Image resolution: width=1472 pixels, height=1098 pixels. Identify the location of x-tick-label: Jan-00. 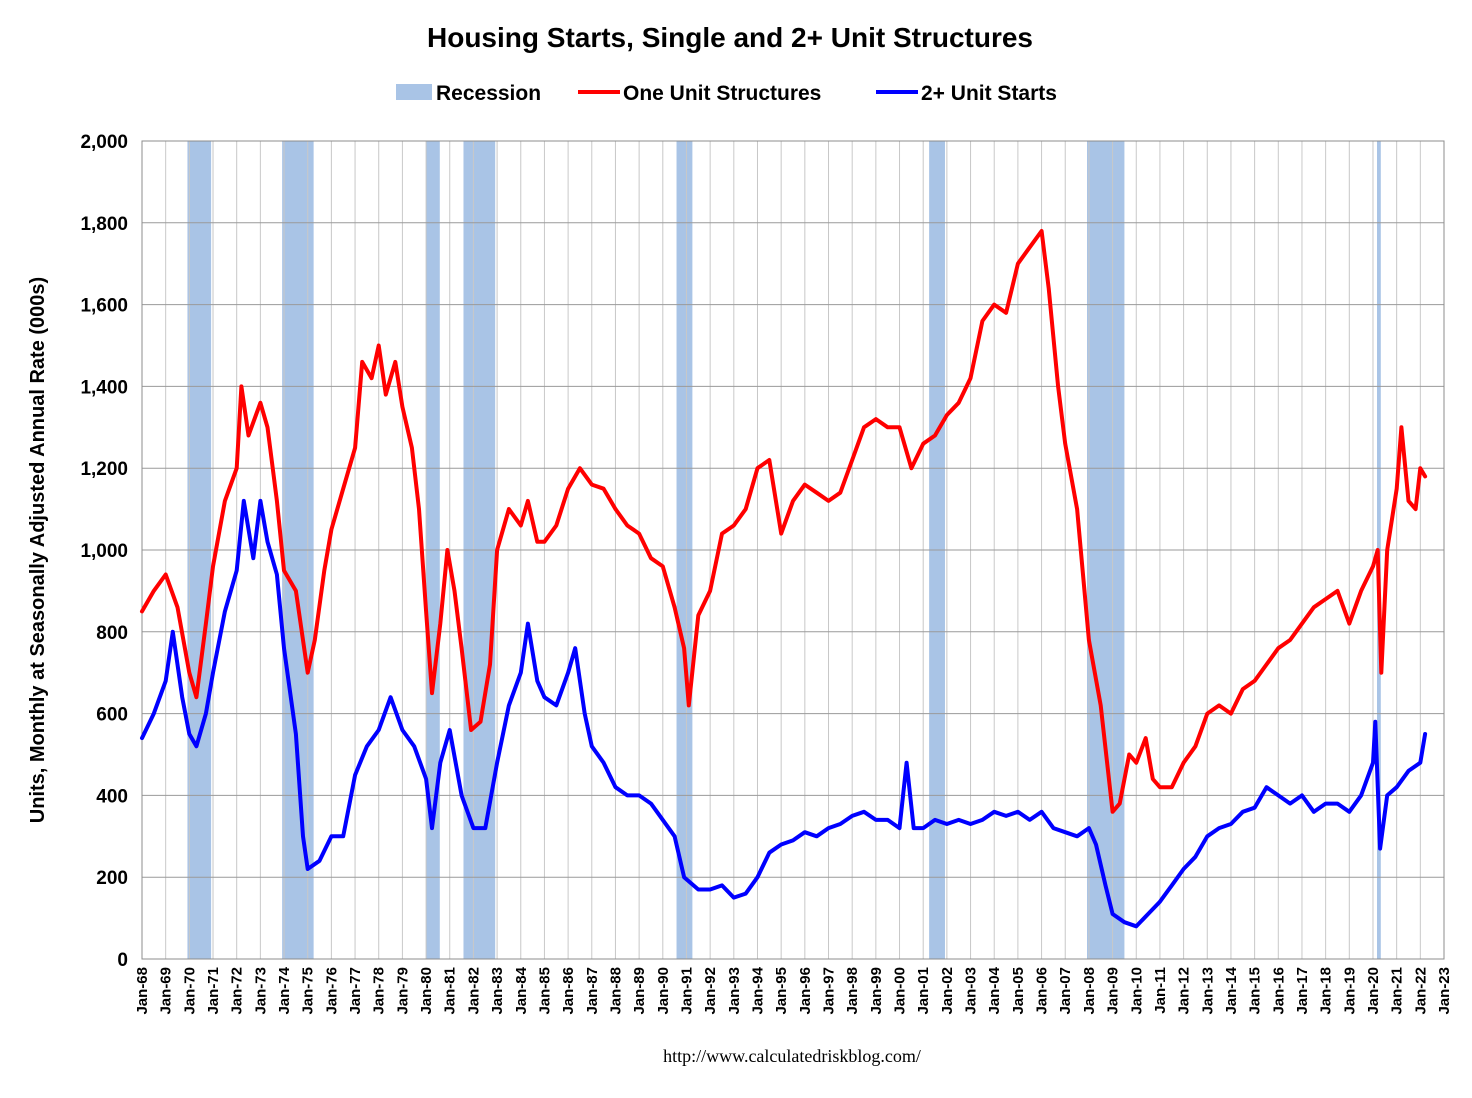
(900, 991).